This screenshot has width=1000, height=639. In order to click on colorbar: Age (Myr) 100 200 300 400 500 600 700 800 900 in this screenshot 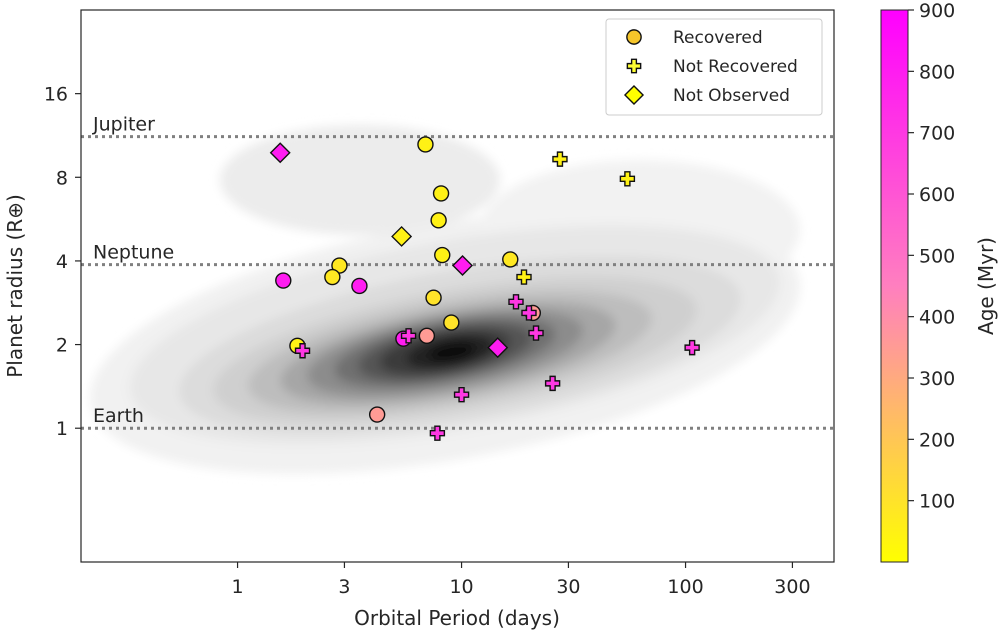, I will do `click(939, 281)`.